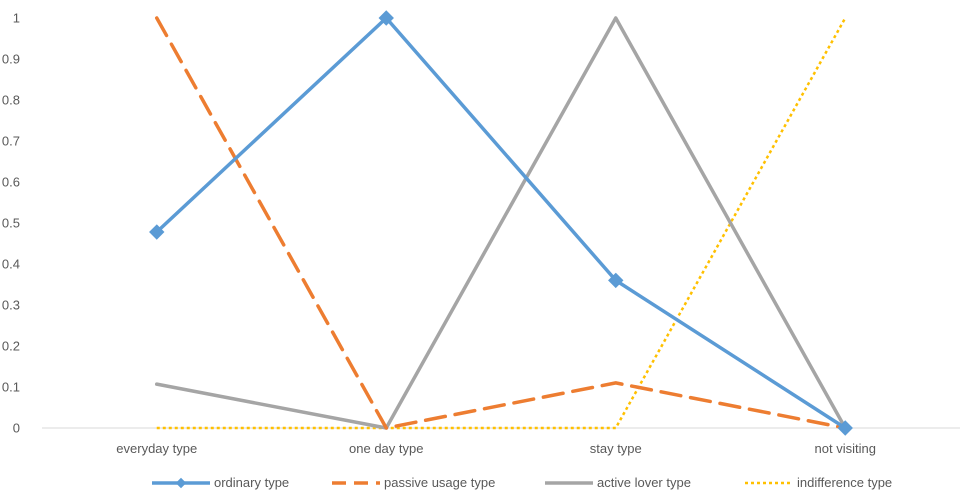 The image size is (973, 498). What do you see at coordinates (11, 141) in the screenshot?
I see `y-tick-label: 0.7` at bounding box center [11, 141].